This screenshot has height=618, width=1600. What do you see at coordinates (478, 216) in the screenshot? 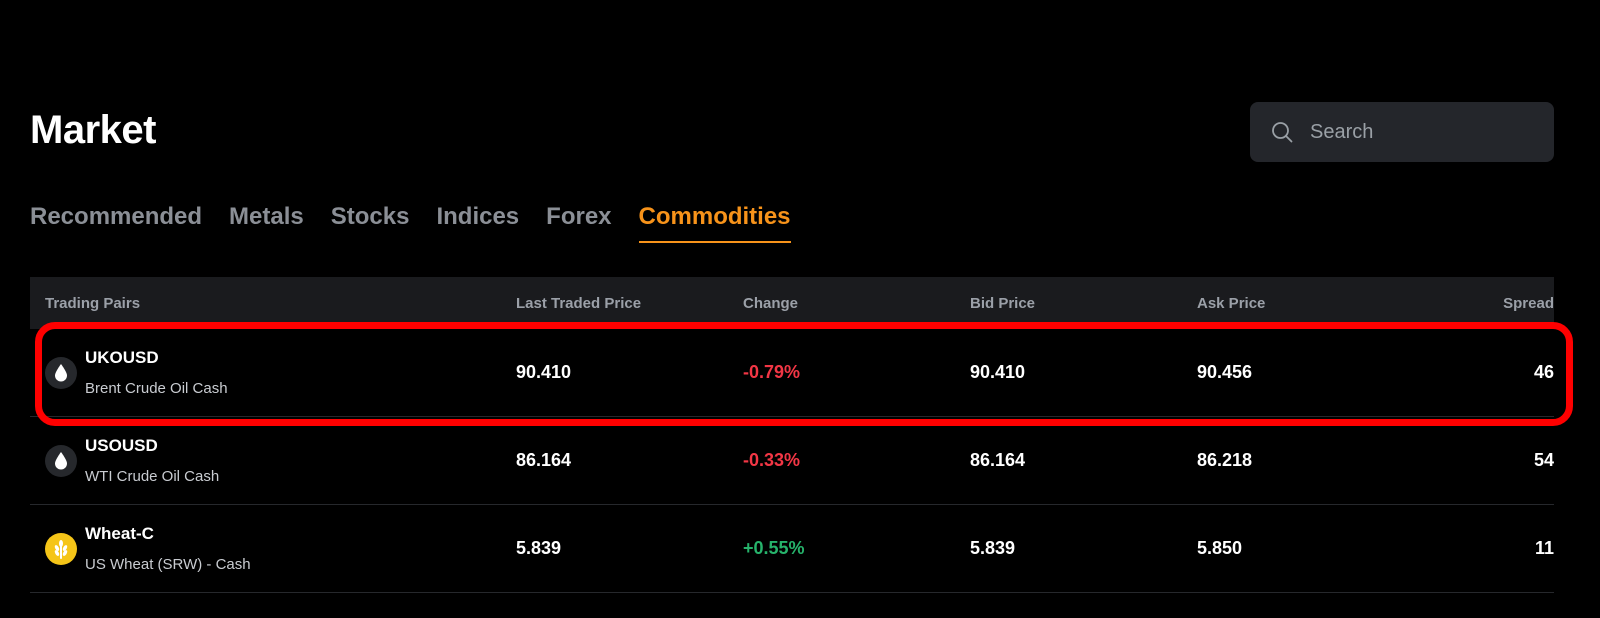
I see `tab-indices: Indices` at bounding box center [478, 216].